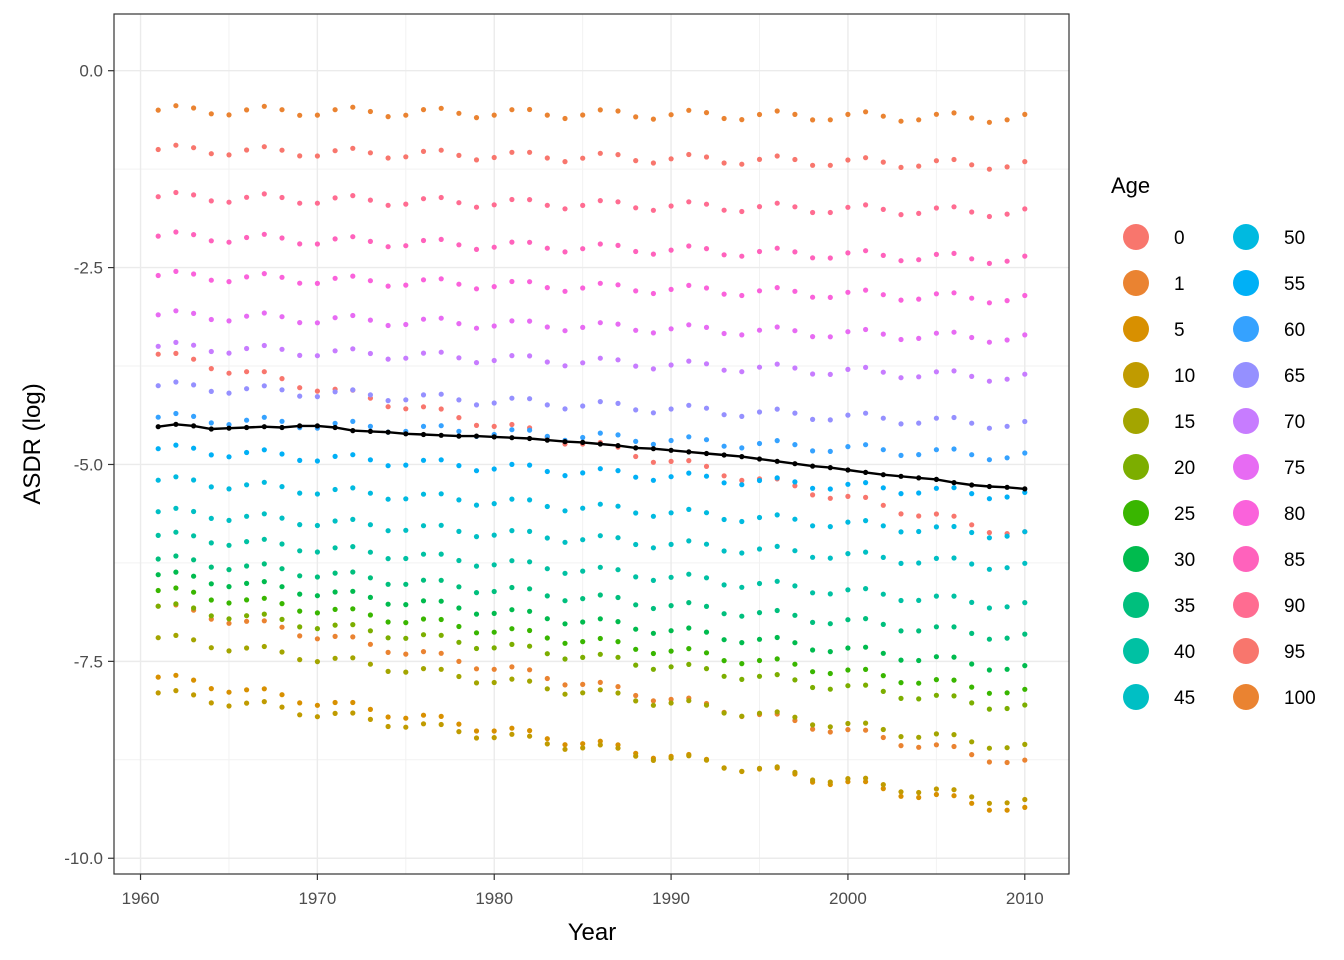  Describe the element at coordinates (1025, 898) in the screenshot. I see `x-tick-label: 2010` at that location.